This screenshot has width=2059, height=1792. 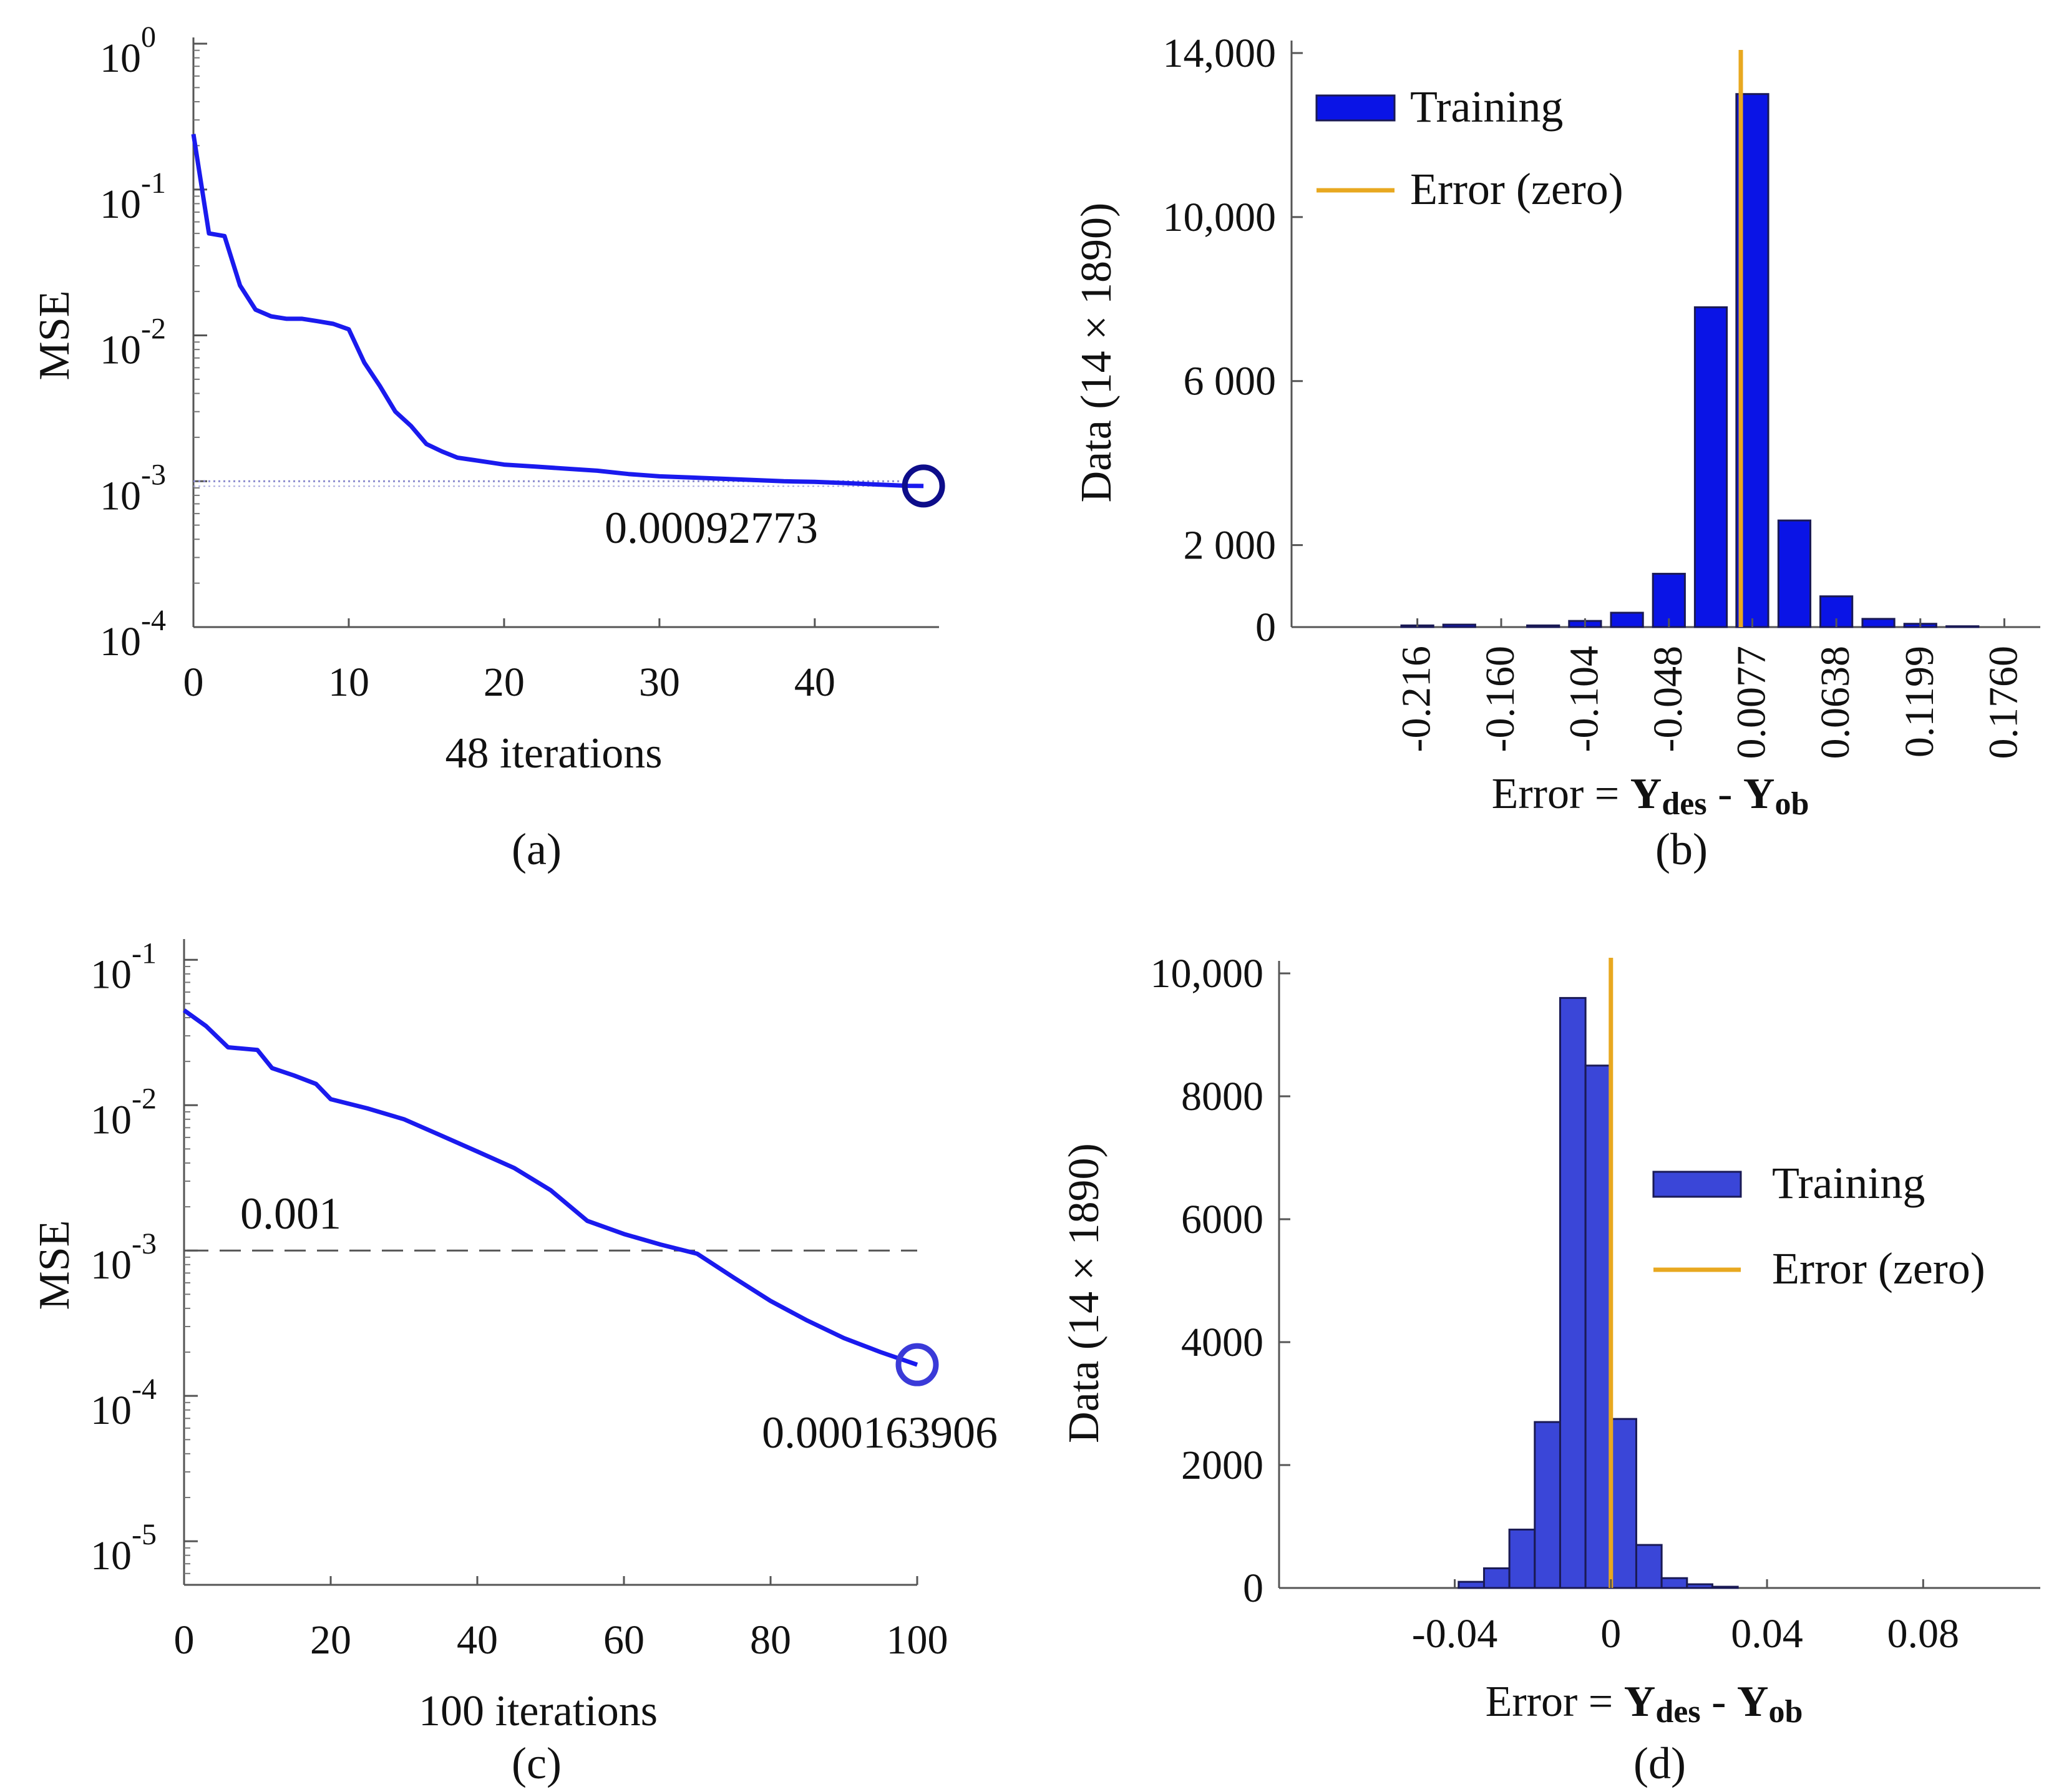 What do you see at coordinates (880, 1433) in the screenshot?
I see `best-value-label: 0.000163906` at bounding box center [880, 1433].